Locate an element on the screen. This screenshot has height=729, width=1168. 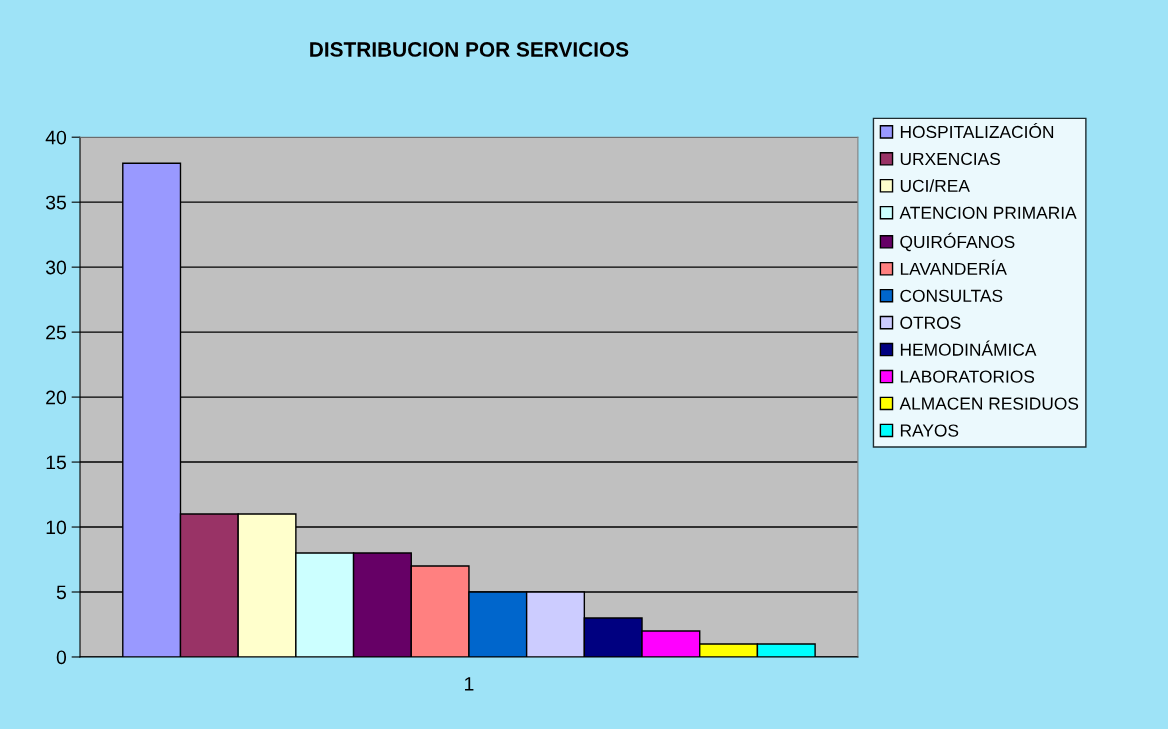
y-tick-label: 40 is located at coordinates (56, 137).